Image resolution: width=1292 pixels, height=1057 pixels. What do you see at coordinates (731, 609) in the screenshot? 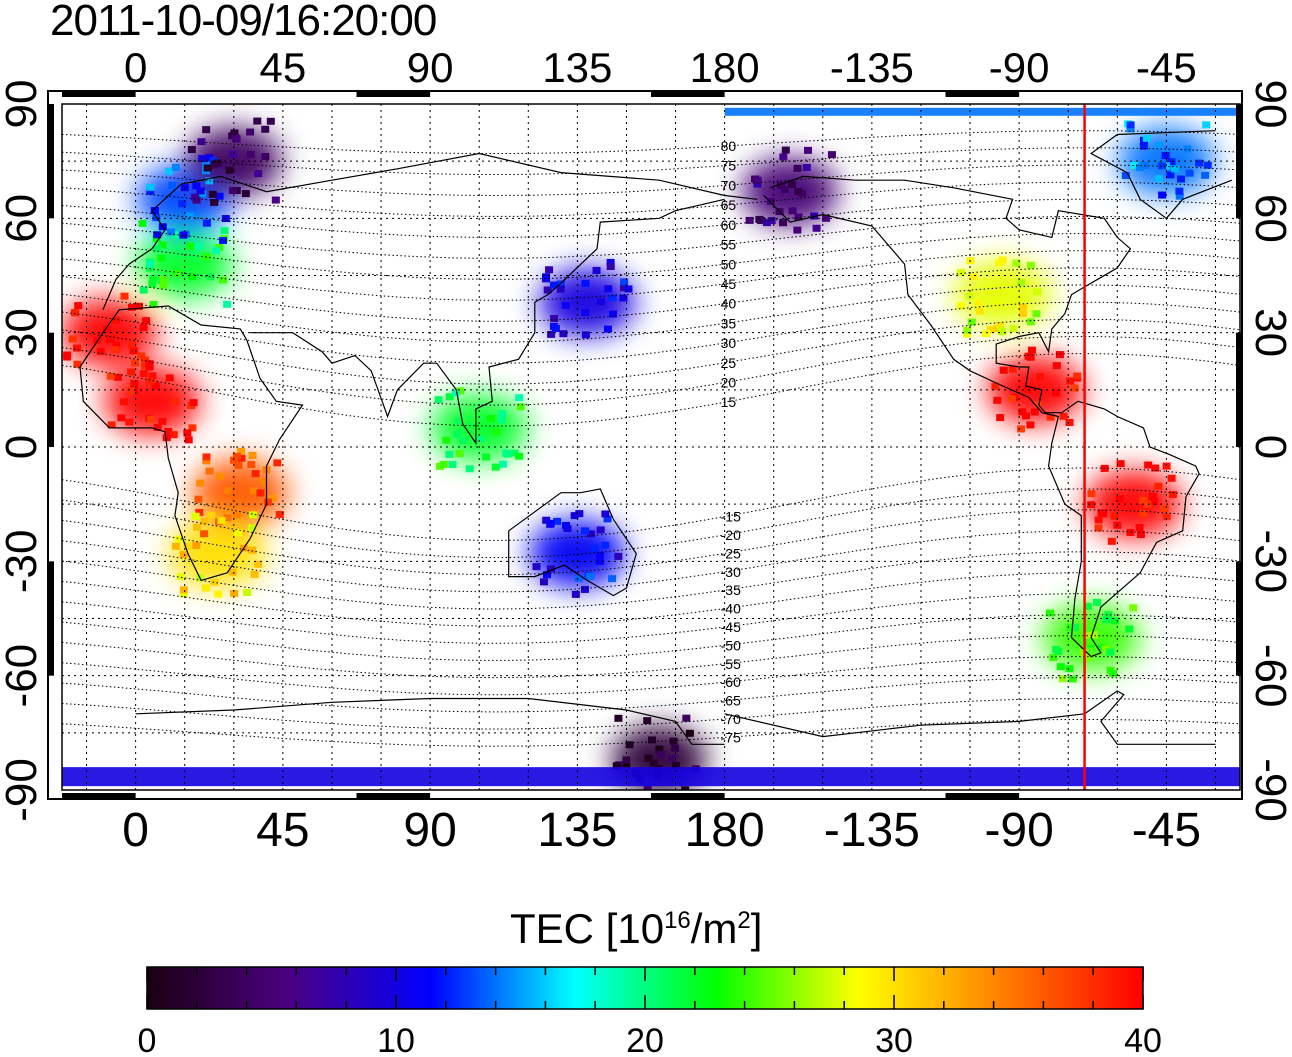
I see `contour-label: -40` at bounding box center [731, 609].